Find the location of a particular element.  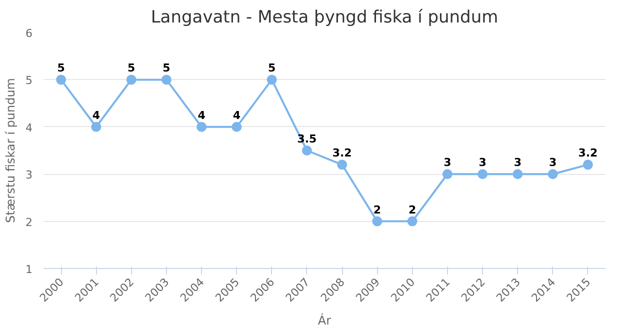

y-axis-title: Stærstu fiskar í pundum is located at coordinates (11, 150).